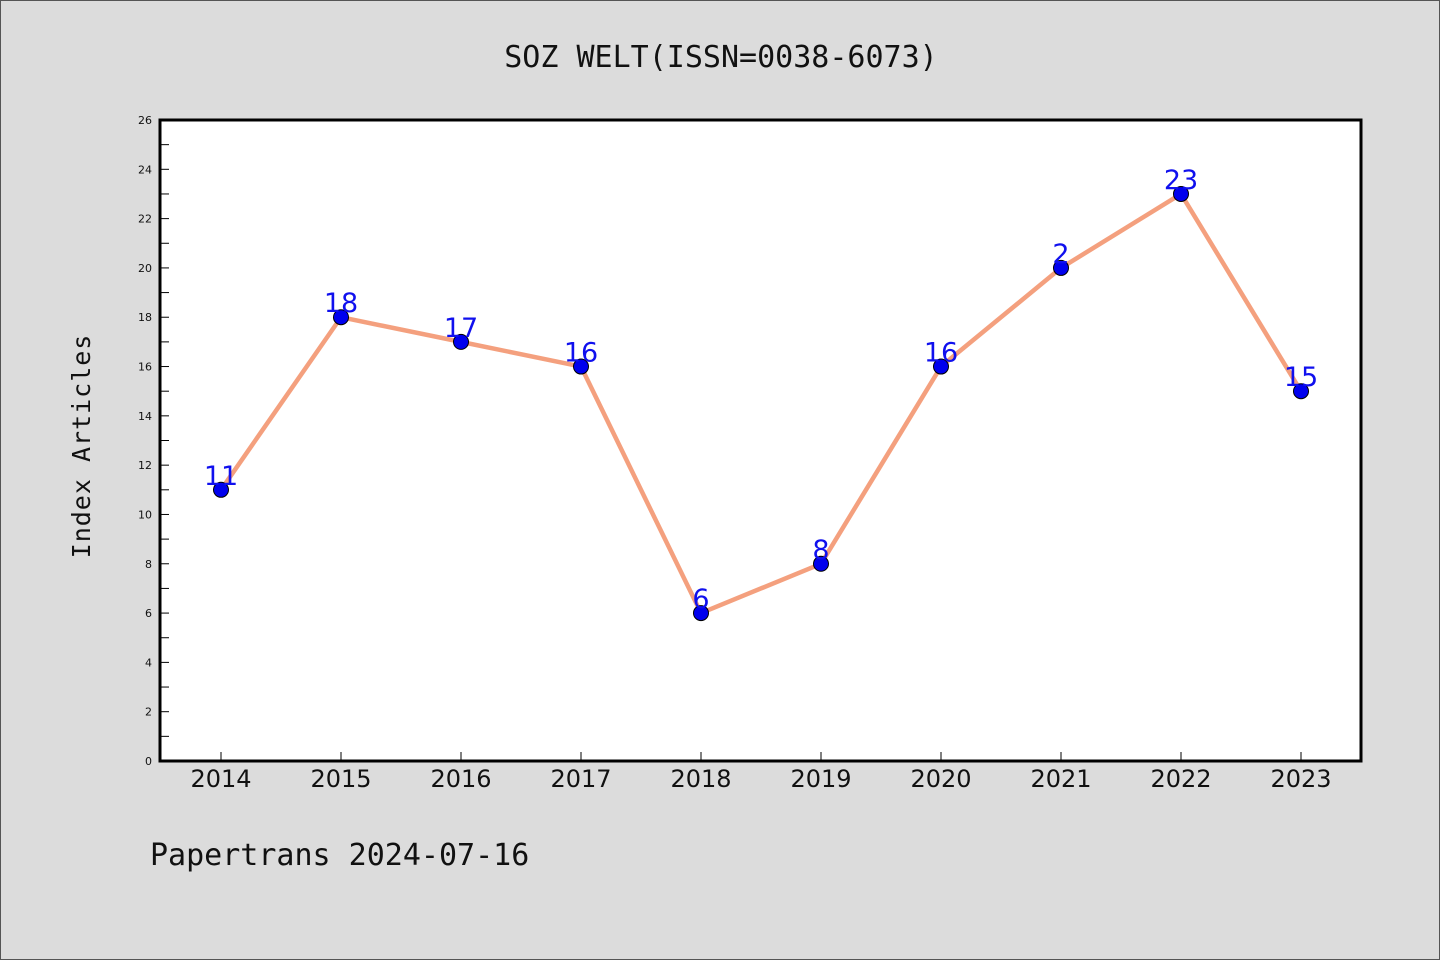 This screenshot has height=960, width=1440. I want to click on data-label: 6, so click(700, 599).